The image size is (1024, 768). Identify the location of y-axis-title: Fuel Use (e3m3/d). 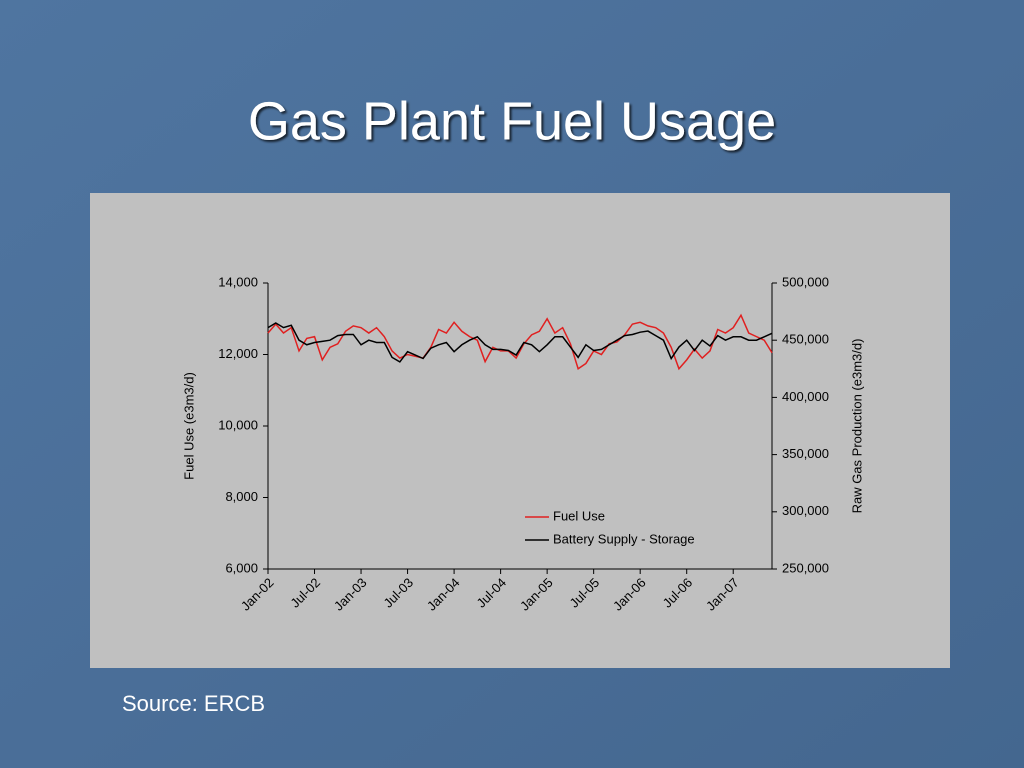
(188, 426).